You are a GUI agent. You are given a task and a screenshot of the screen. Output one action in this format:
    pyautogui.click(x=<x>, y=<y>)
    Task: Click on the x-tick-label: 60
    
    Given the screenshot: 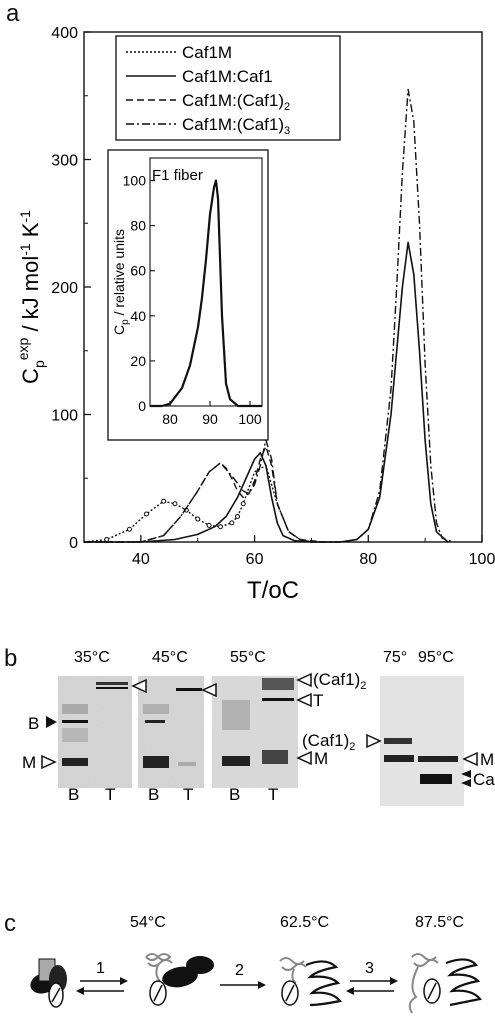 What is the action you would take?
    pyautogui.click(x=255, y=559)
    